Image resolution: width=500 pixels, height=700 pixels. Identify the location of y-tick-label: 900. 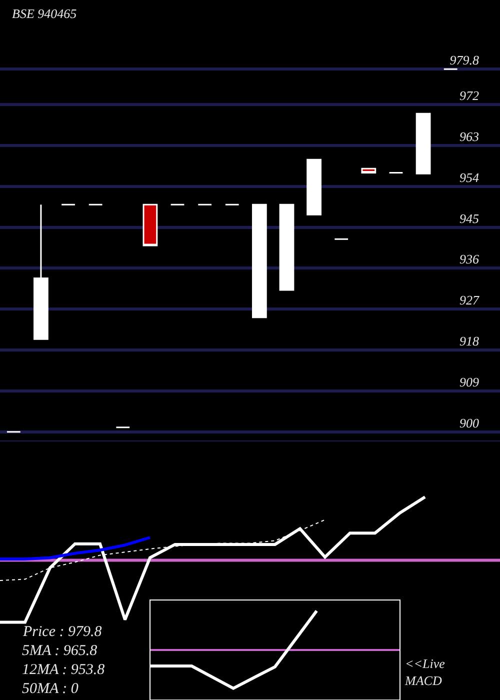
(470, 422).